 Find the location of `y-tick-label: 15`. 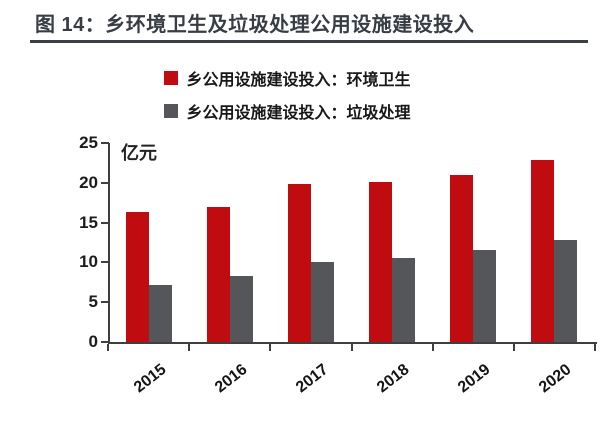

y-tick-label: 15 is located at coordinates (88, 222).